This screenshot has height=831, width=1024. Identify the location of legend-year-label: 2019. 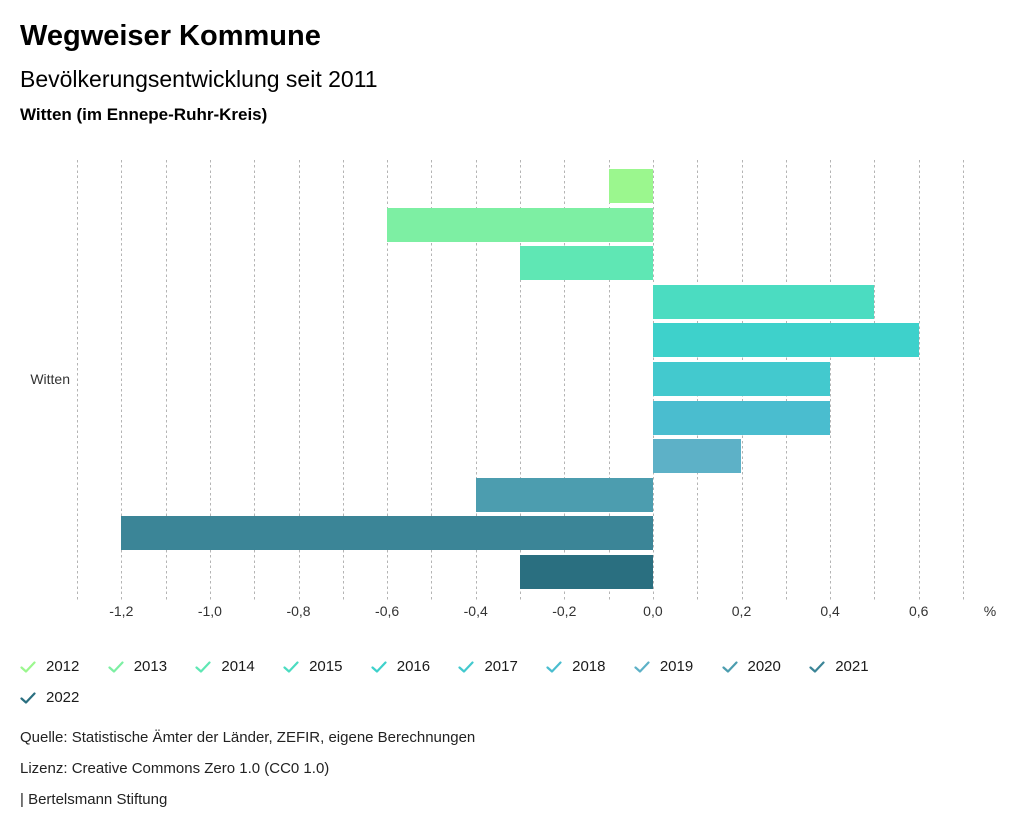
(676, 666).